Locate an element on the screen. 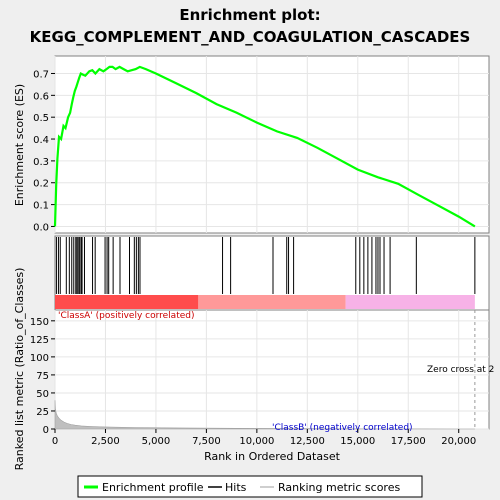  es-y-axis: 0.0 0.1 0.2 0.3 0.4 0.5 0.6 0.7 is located at coordinates (44, 151).